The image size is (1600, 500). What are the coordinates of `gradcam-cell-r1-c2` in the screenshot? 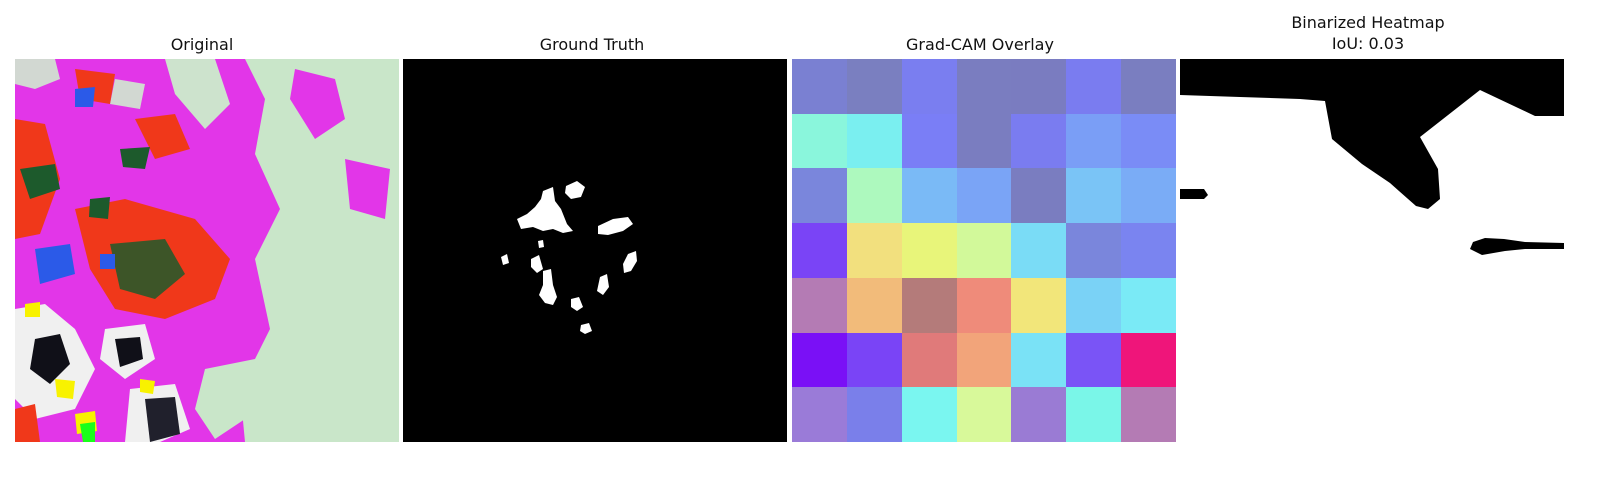 It's located at (929, 141).